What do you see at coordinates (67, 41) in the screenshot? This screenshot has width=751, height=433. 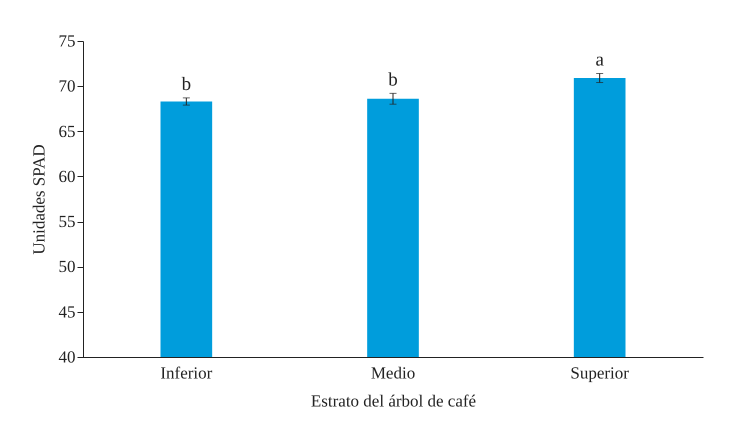 I see `y-tick-label: 75` at bounding box center [67, 41].